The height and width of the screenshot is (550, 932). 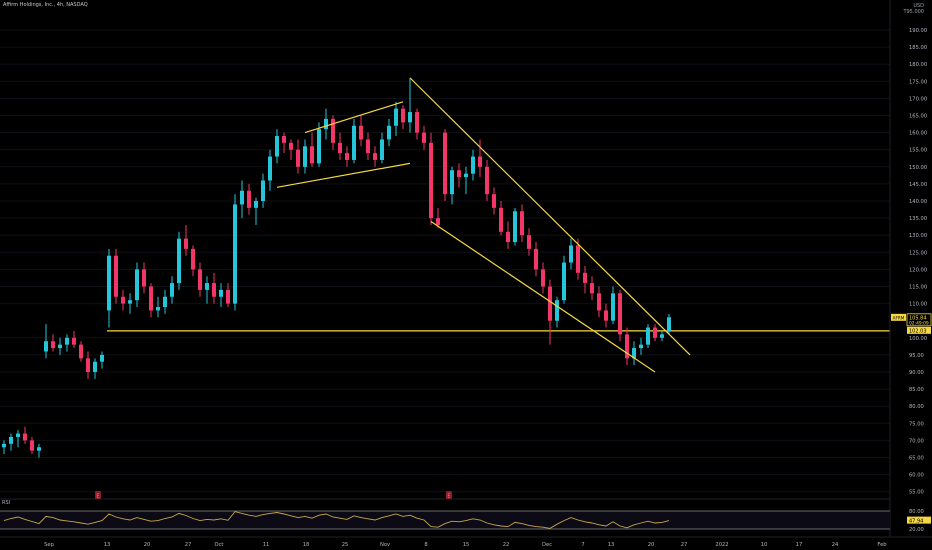 What do you see at coordinates (882, 545) in the screenshot?
I see `time-tick-label: Feb` at bounding box center [882, 545].